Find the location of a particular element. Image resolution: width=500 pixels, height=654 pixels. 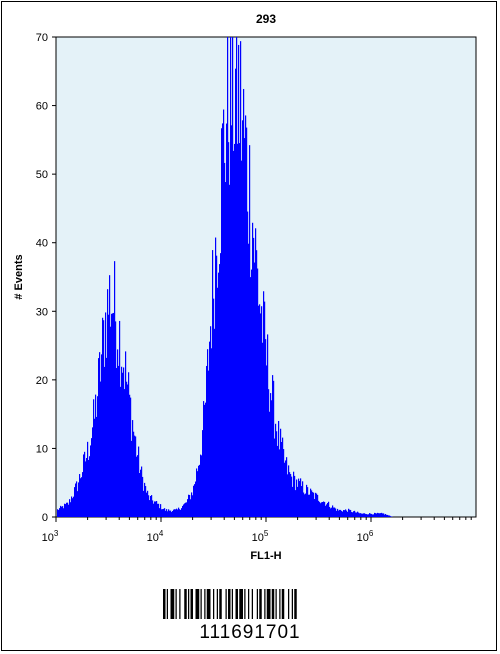

y-tick-label: 30 is located at coordinates (42, 312).